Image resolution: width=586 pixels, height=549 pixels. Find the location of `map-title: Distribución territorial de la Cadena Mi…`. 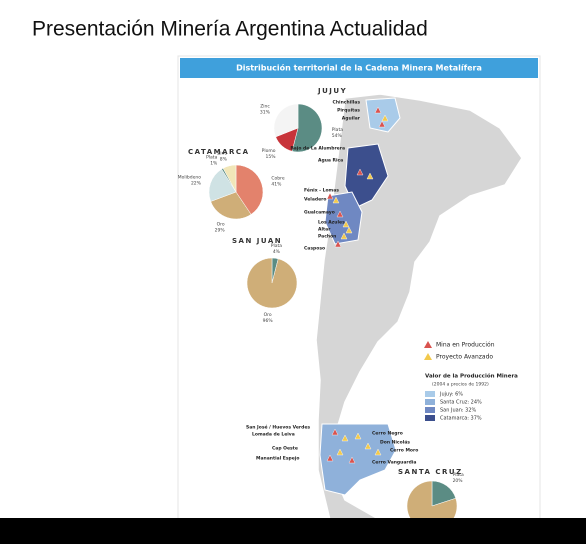

map-title: Distribución territorial de la Cadena Mi… is located at coordinates (359, 68).